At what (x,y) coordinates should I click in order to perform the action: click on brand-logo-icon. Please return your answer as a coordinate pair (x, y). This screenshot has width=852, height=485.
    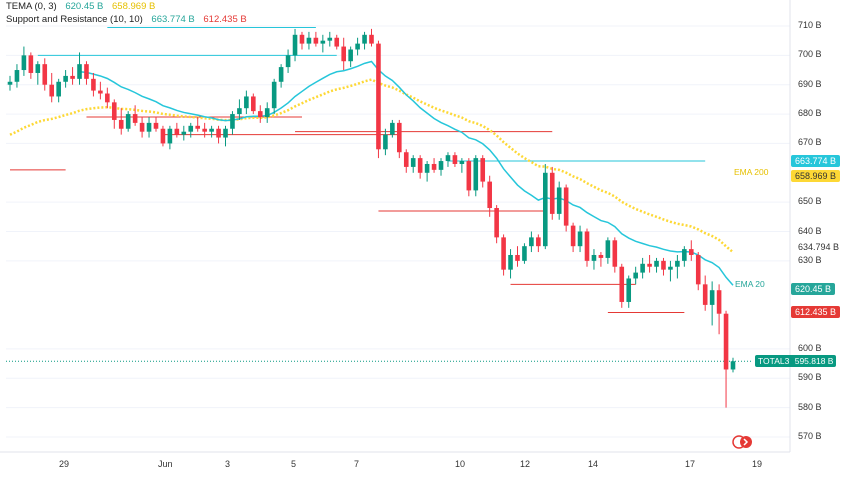
    Looking at the image, I should click on (742, 442).